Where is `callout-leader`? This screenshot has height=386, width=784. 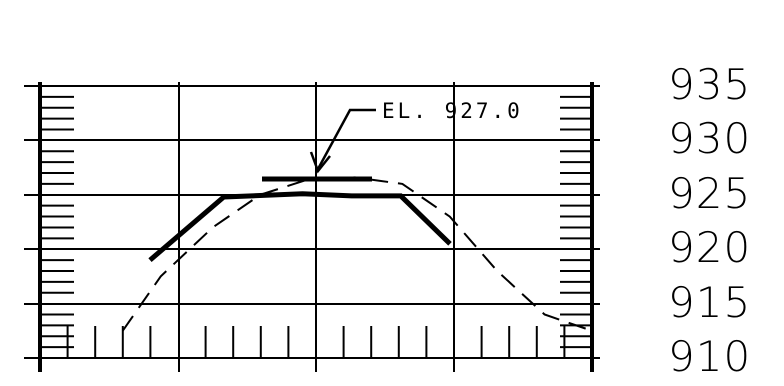 callout-leader is located at coordinates (346, 139).